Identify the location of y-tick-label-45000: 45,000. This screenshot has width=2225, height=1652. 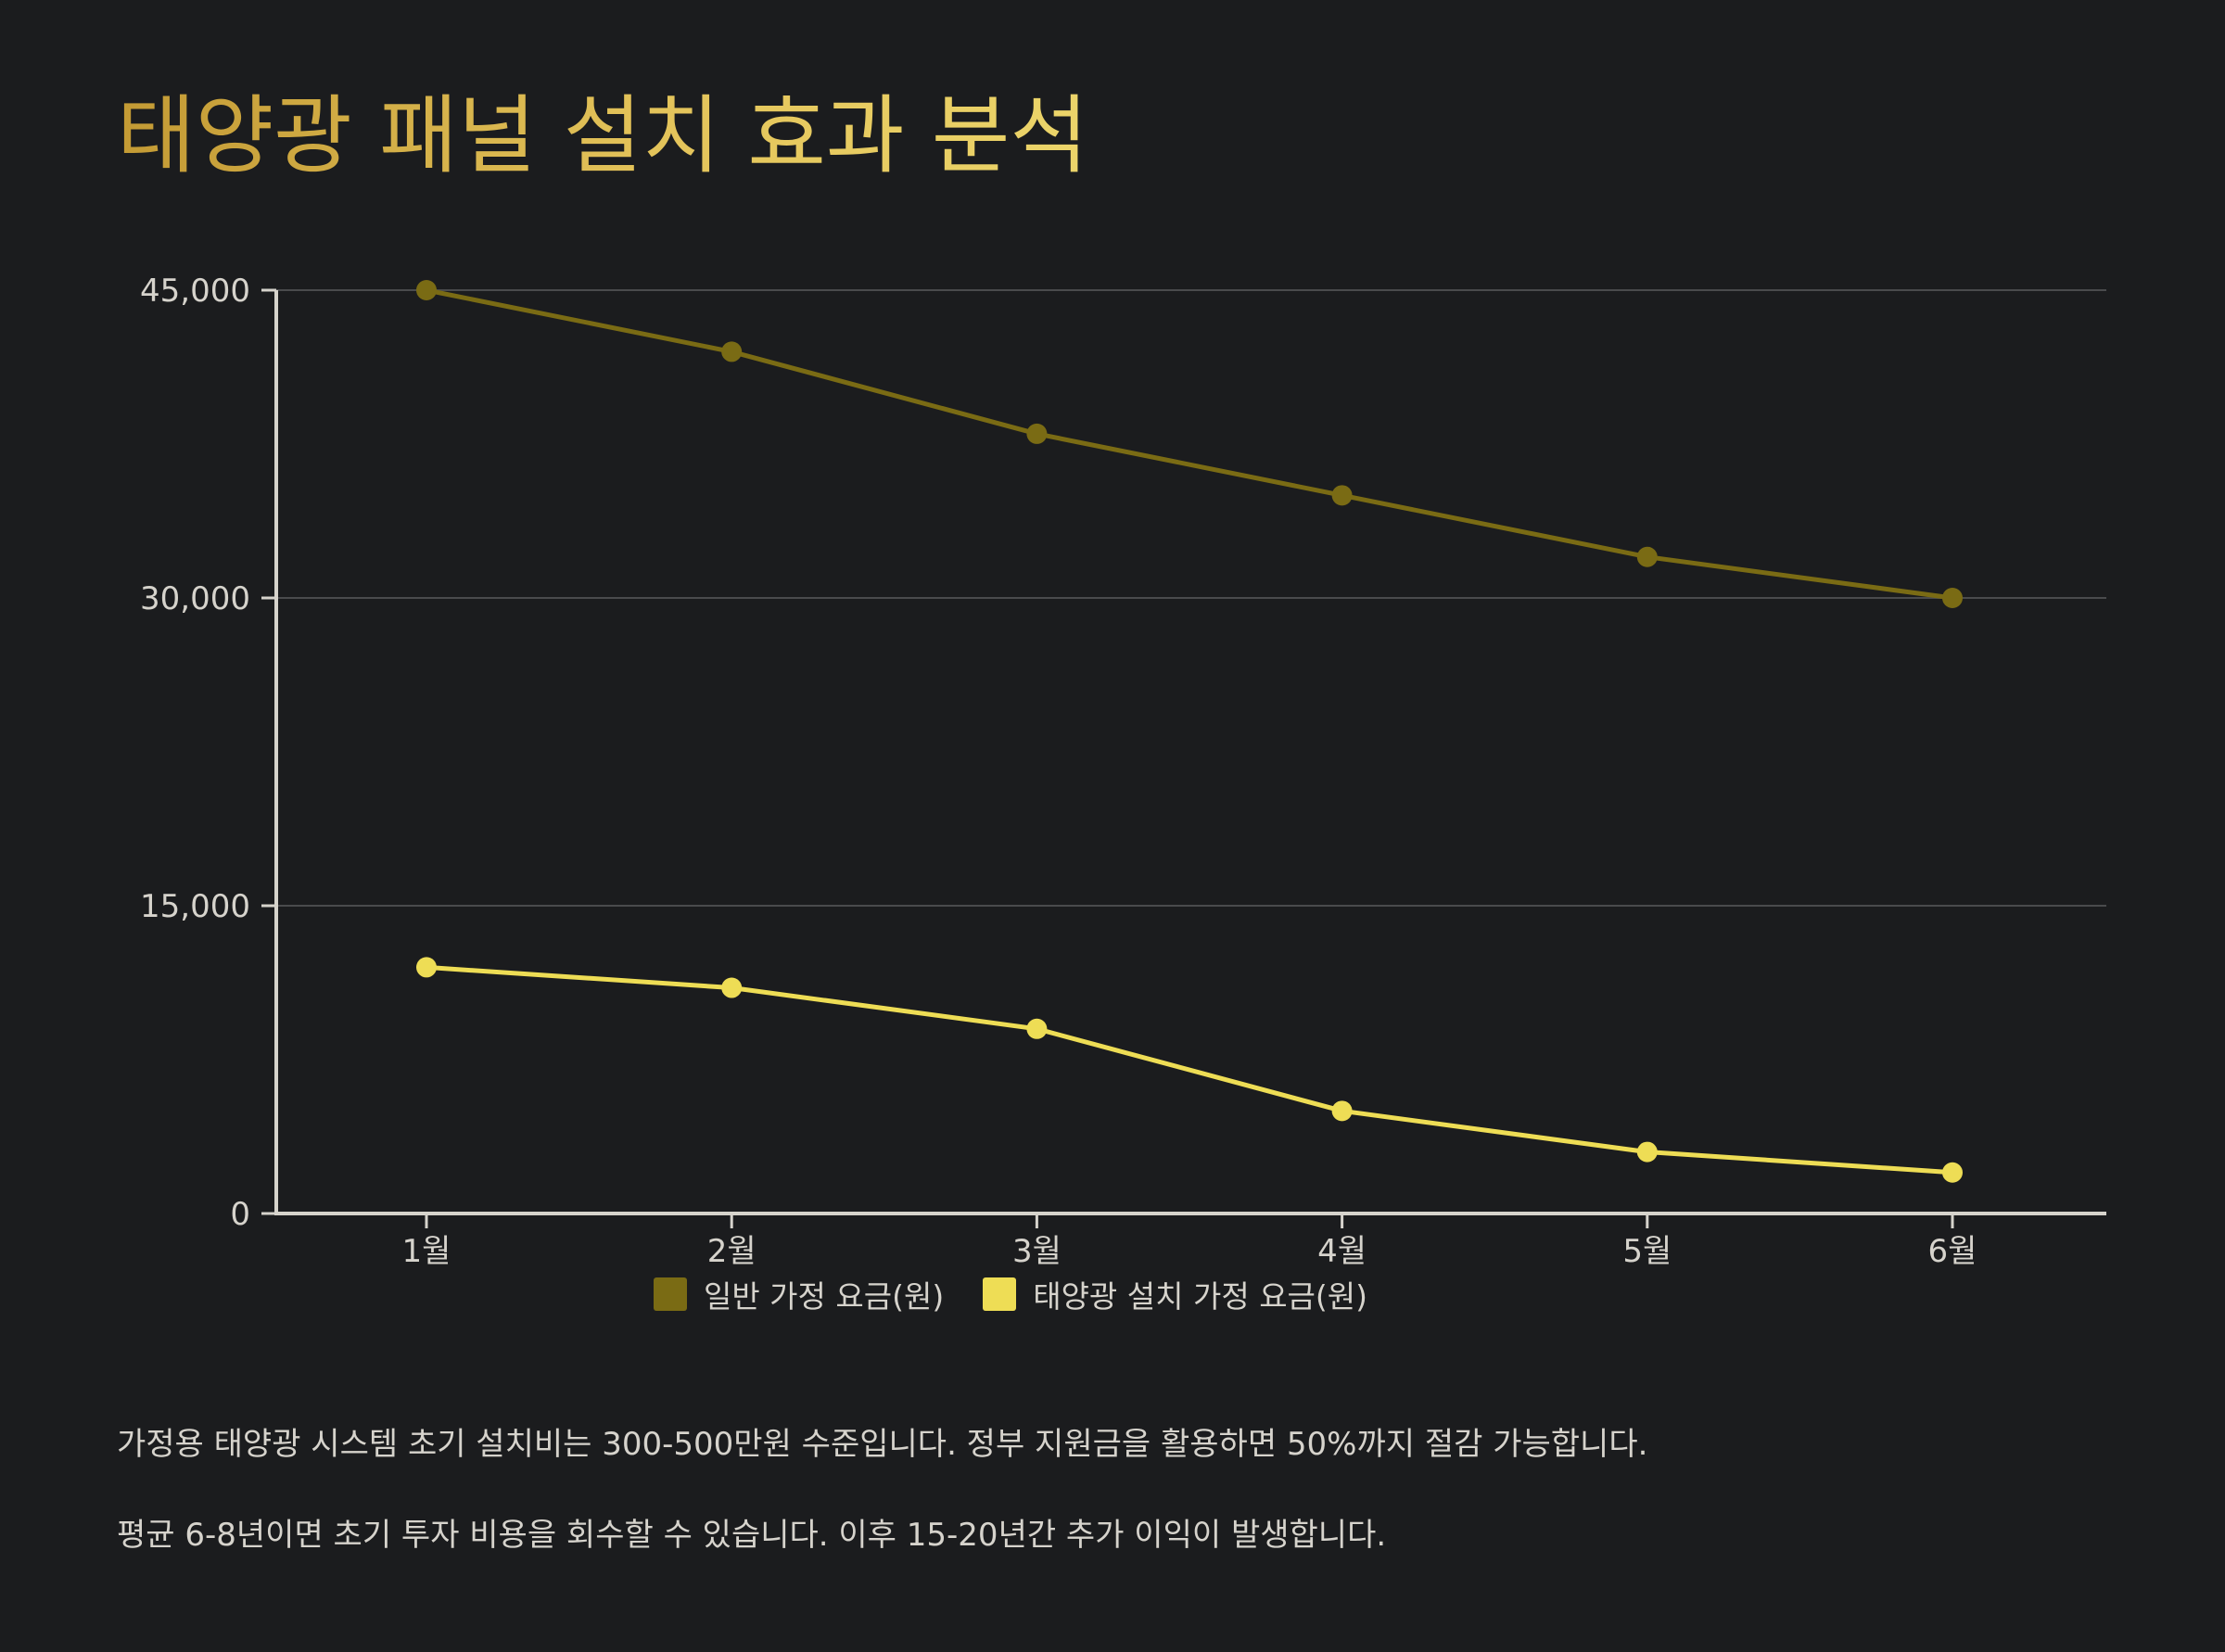
(195, 291).